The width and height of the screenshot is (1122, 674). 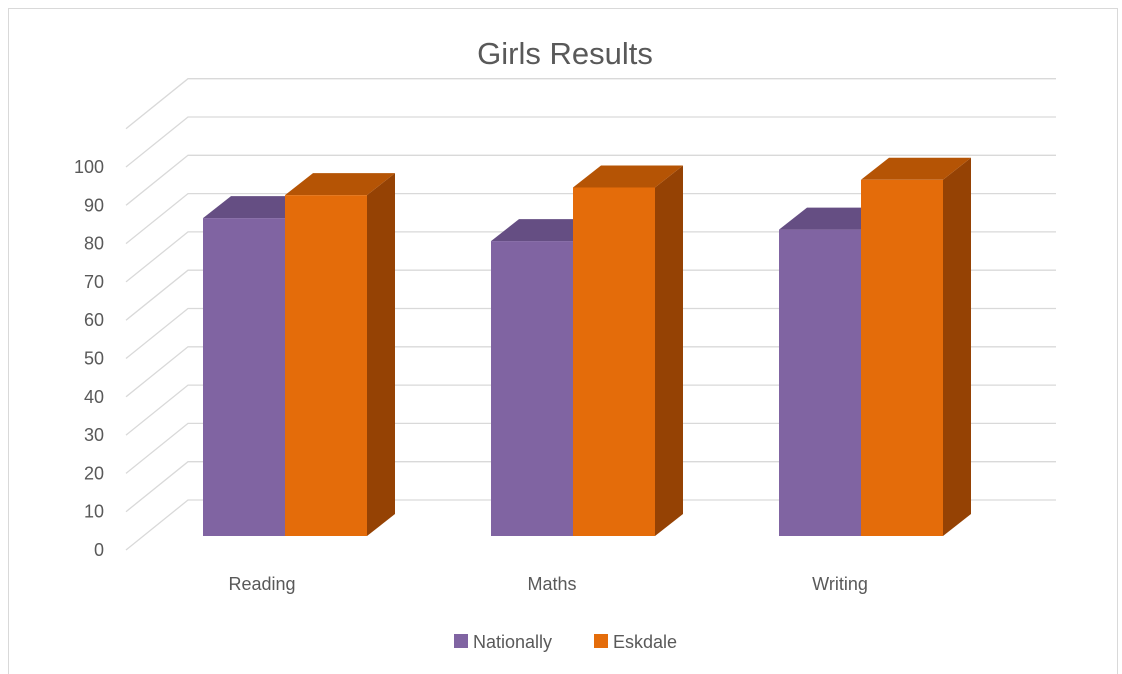 What do you see at coordinates (512, 642) in the screenshot?
I see `legend-label: Nationally` at bounding box center [512, 642].